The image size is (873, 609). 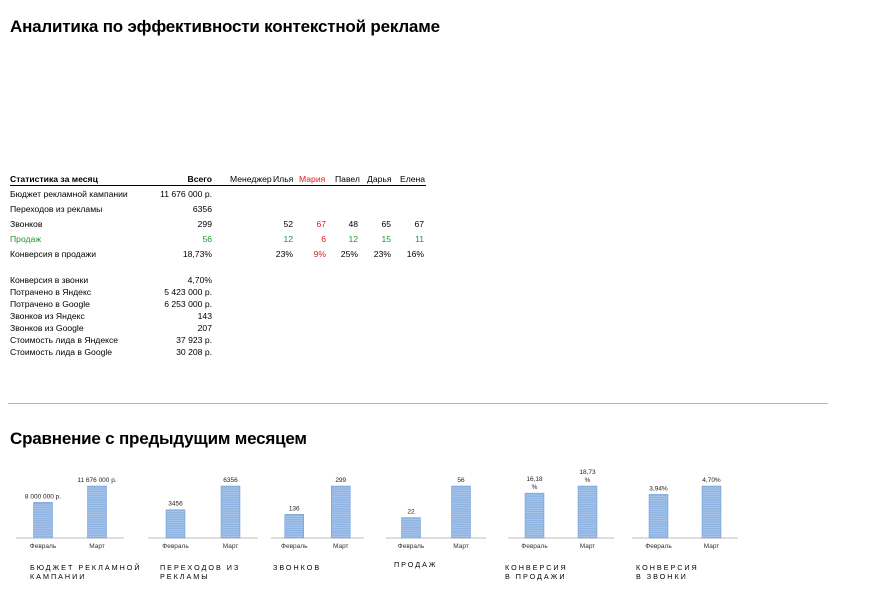 What do you see at coordinates (418, 403) in the screenshot?
I see `section-divider` at bounding box center [418, 403].